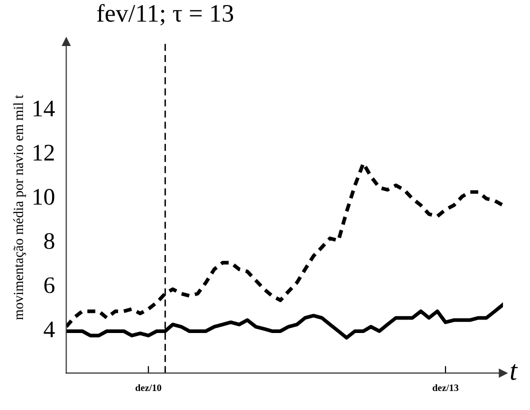 The image size is (530, 410). I want to click on y-axis-title: movimentação média por navio em mil t, so click(19, 207).